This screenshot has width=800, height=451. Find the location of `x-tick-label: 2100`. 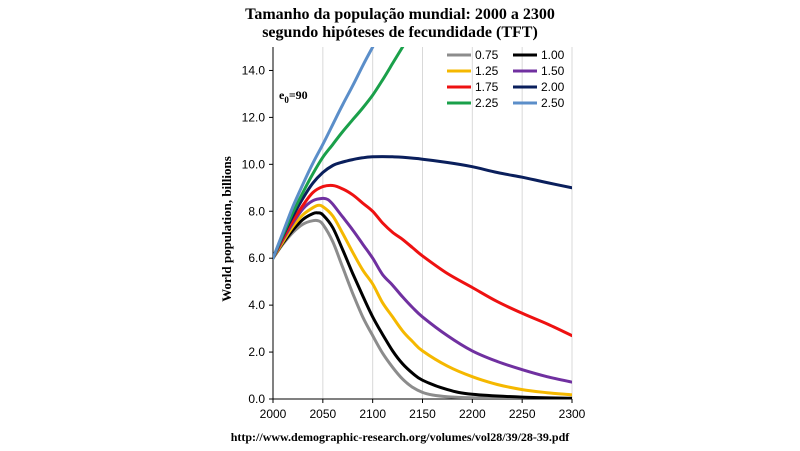

x-tick-label: 2100 is located at coordinates (372, 414).